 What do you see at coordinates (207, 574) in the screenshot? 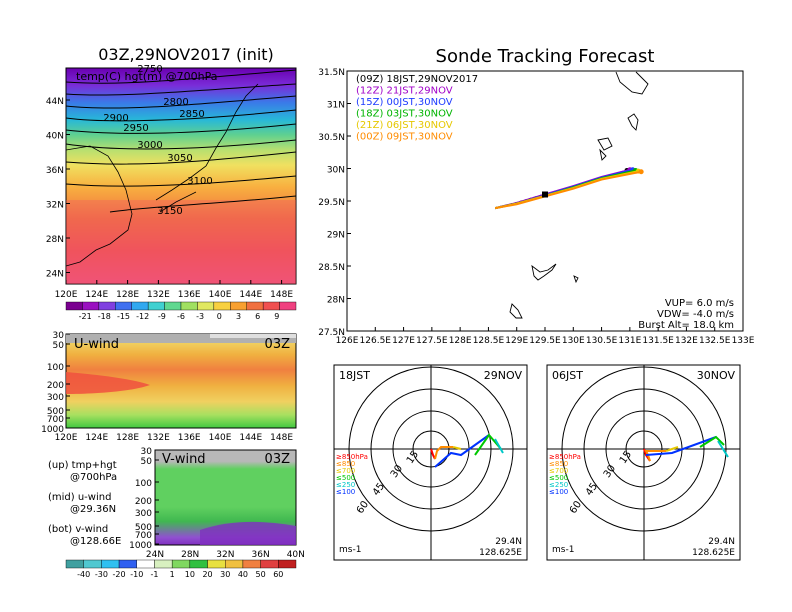
I see `colorbar-tick-label: 20` at bounding box center [207, 574].